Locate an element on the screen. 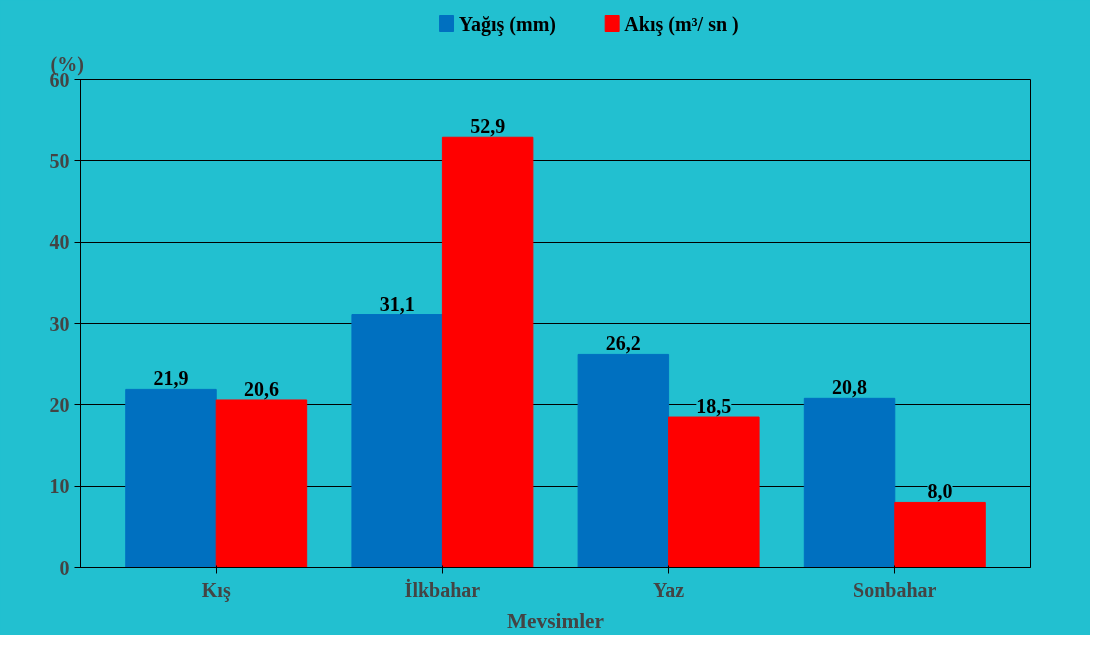 Image resolution: width=1104 pixels, height=655 pixels. text: 8,0 is located at coordinates (940, 491).